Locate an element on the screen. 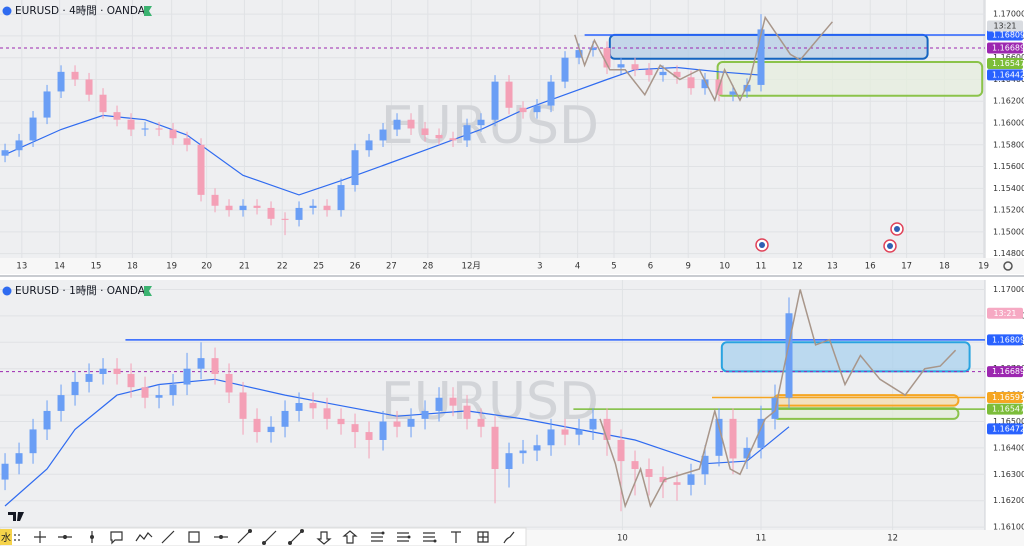 This screenshot has height=546, width=1024. y-tick-label: 1.16000 is located at coordinates (1008, 123).